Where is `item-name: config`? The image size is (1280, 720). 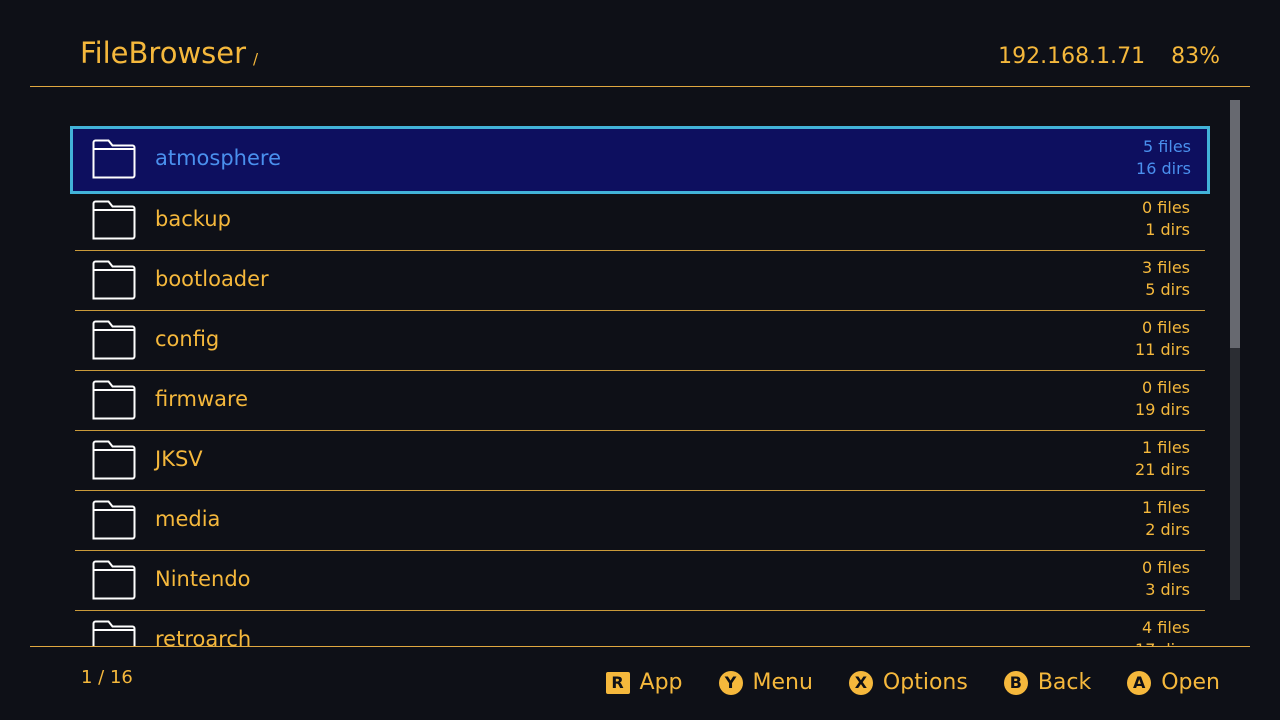 item-name: config is located at coordinates (187, 339).